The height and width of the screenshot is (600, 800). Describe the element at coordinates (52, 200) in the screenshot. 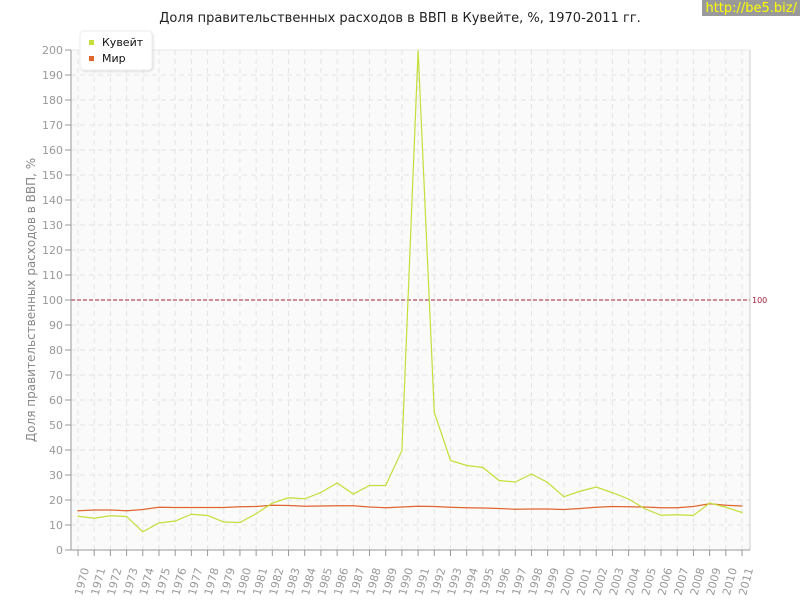

I see `y-tick-label: 140` at that location.